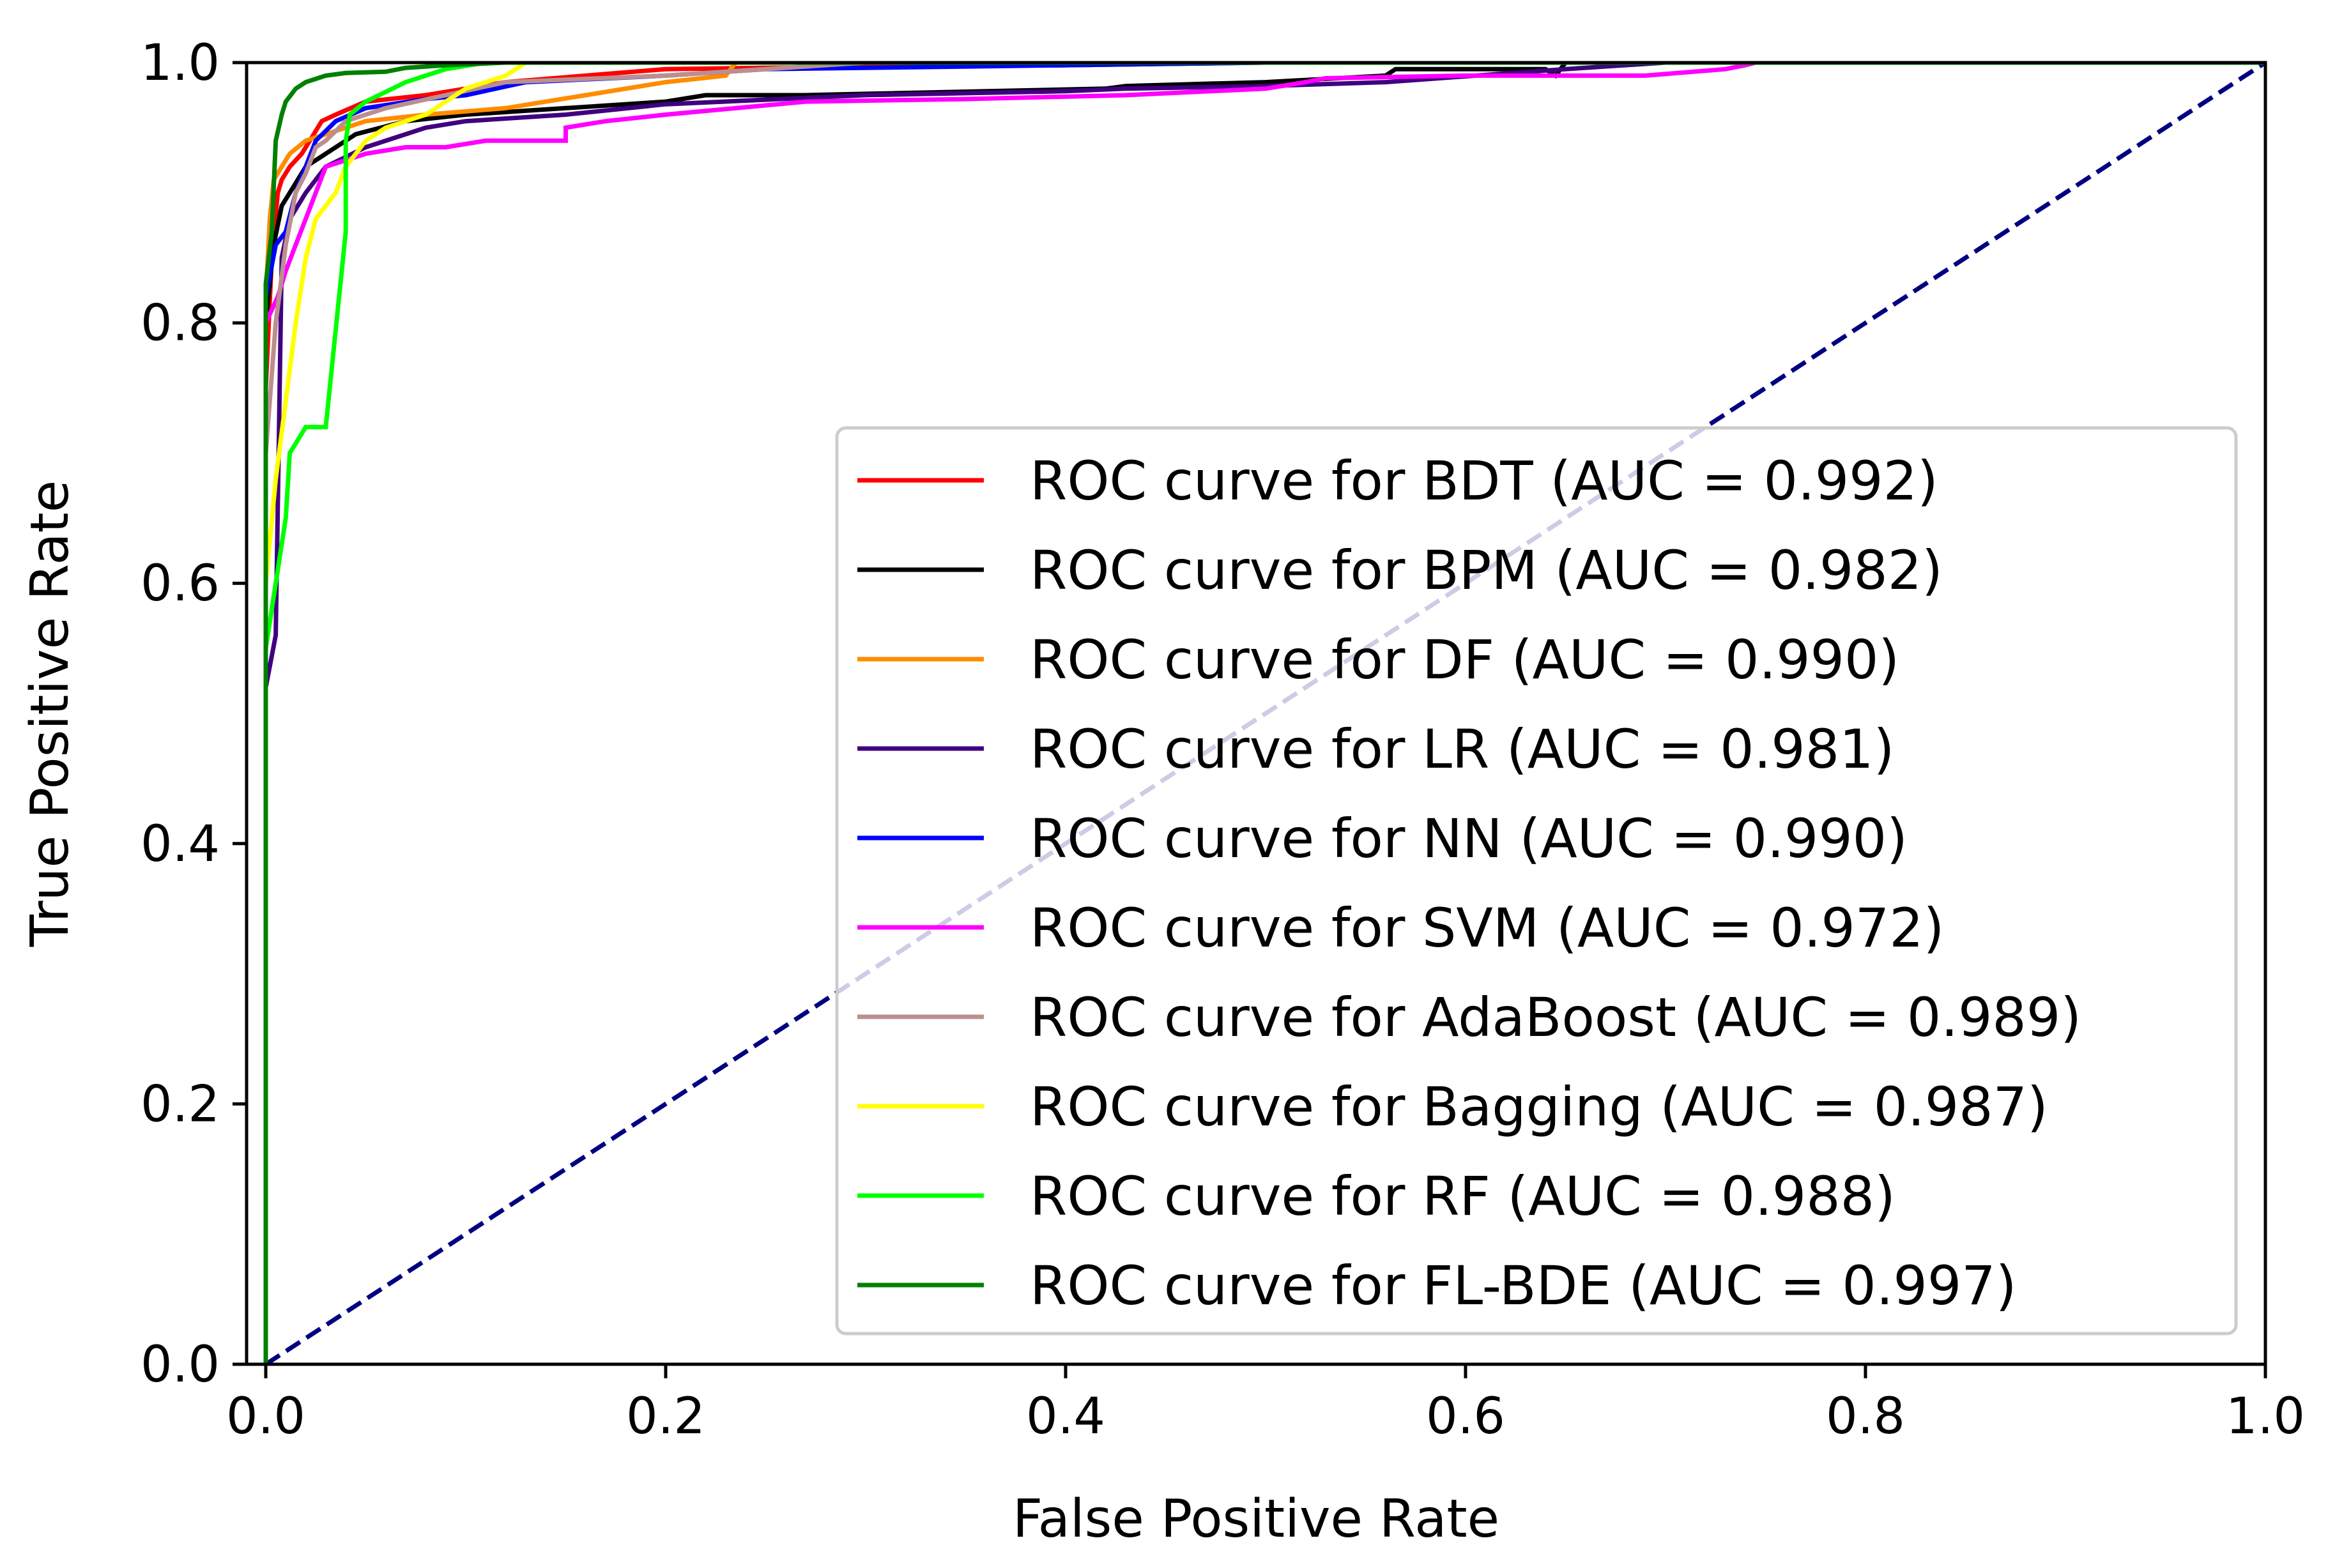 This screenshot has height=1568, width=2328. Describe the element at coordinates (180, 1104) in the screenshot. I see `y-tick-label: 0.2` at that location.